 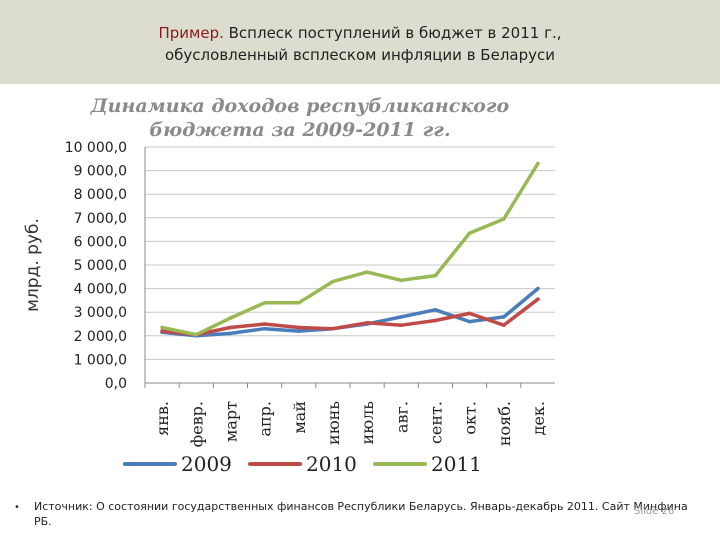 What do you see at coordinates (392, 33) in the screenshot?
I see `title-line1-text: Всплеск поступлений в бюджет в 2011 г.,` at bounding box center [392, 33].